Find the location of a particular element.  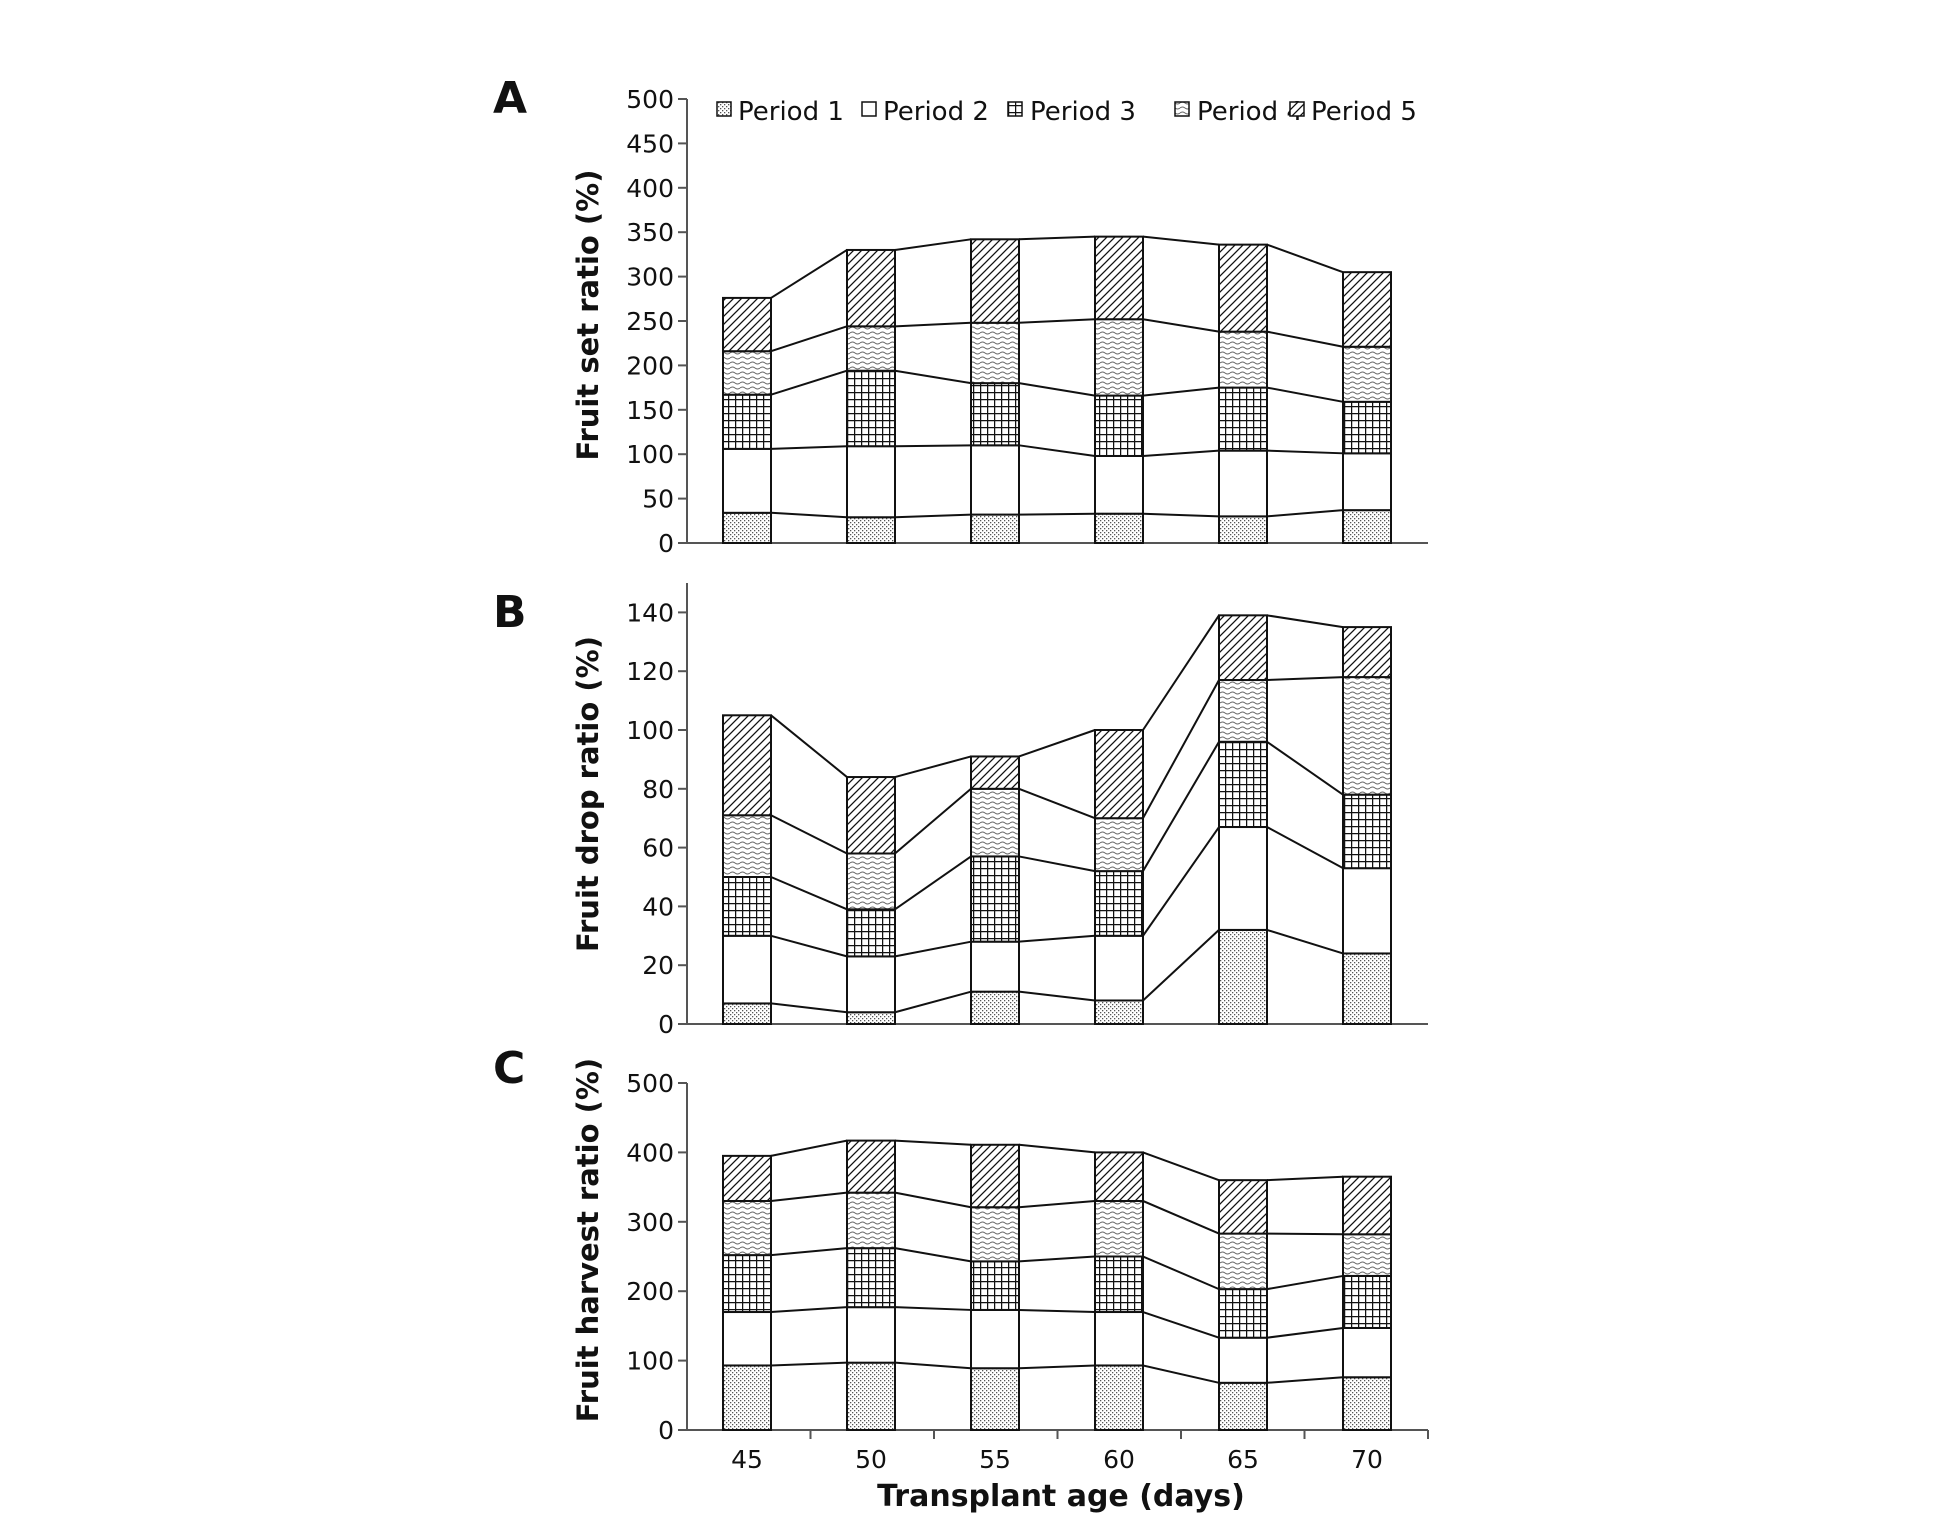

legend-item-period-5: Period 5 is located at coordinates (1353, 112).